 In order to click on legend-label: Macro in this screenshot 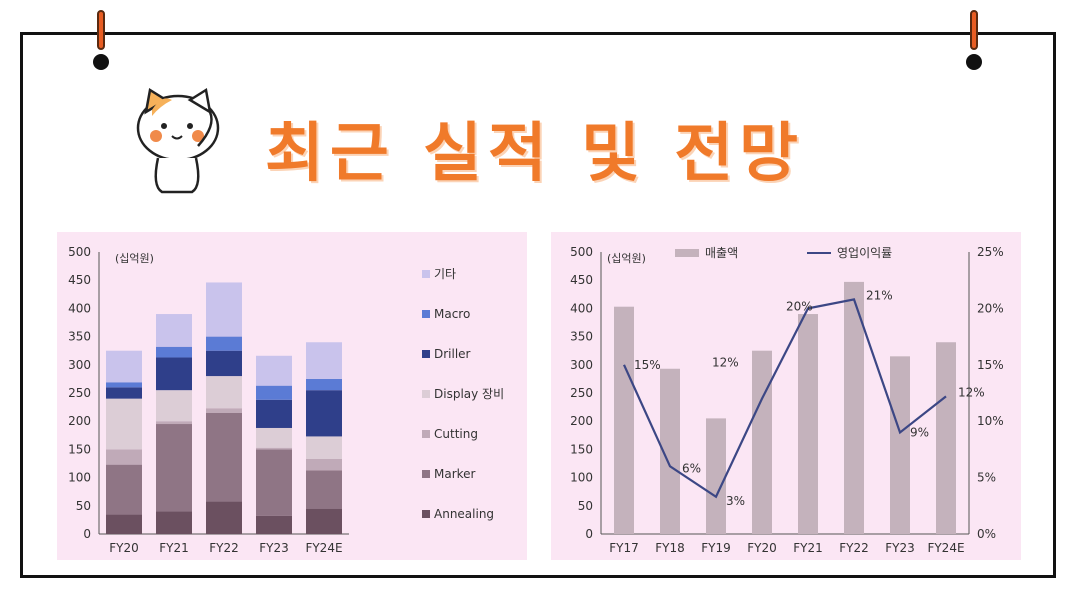, I will do `click(452, 314)`.